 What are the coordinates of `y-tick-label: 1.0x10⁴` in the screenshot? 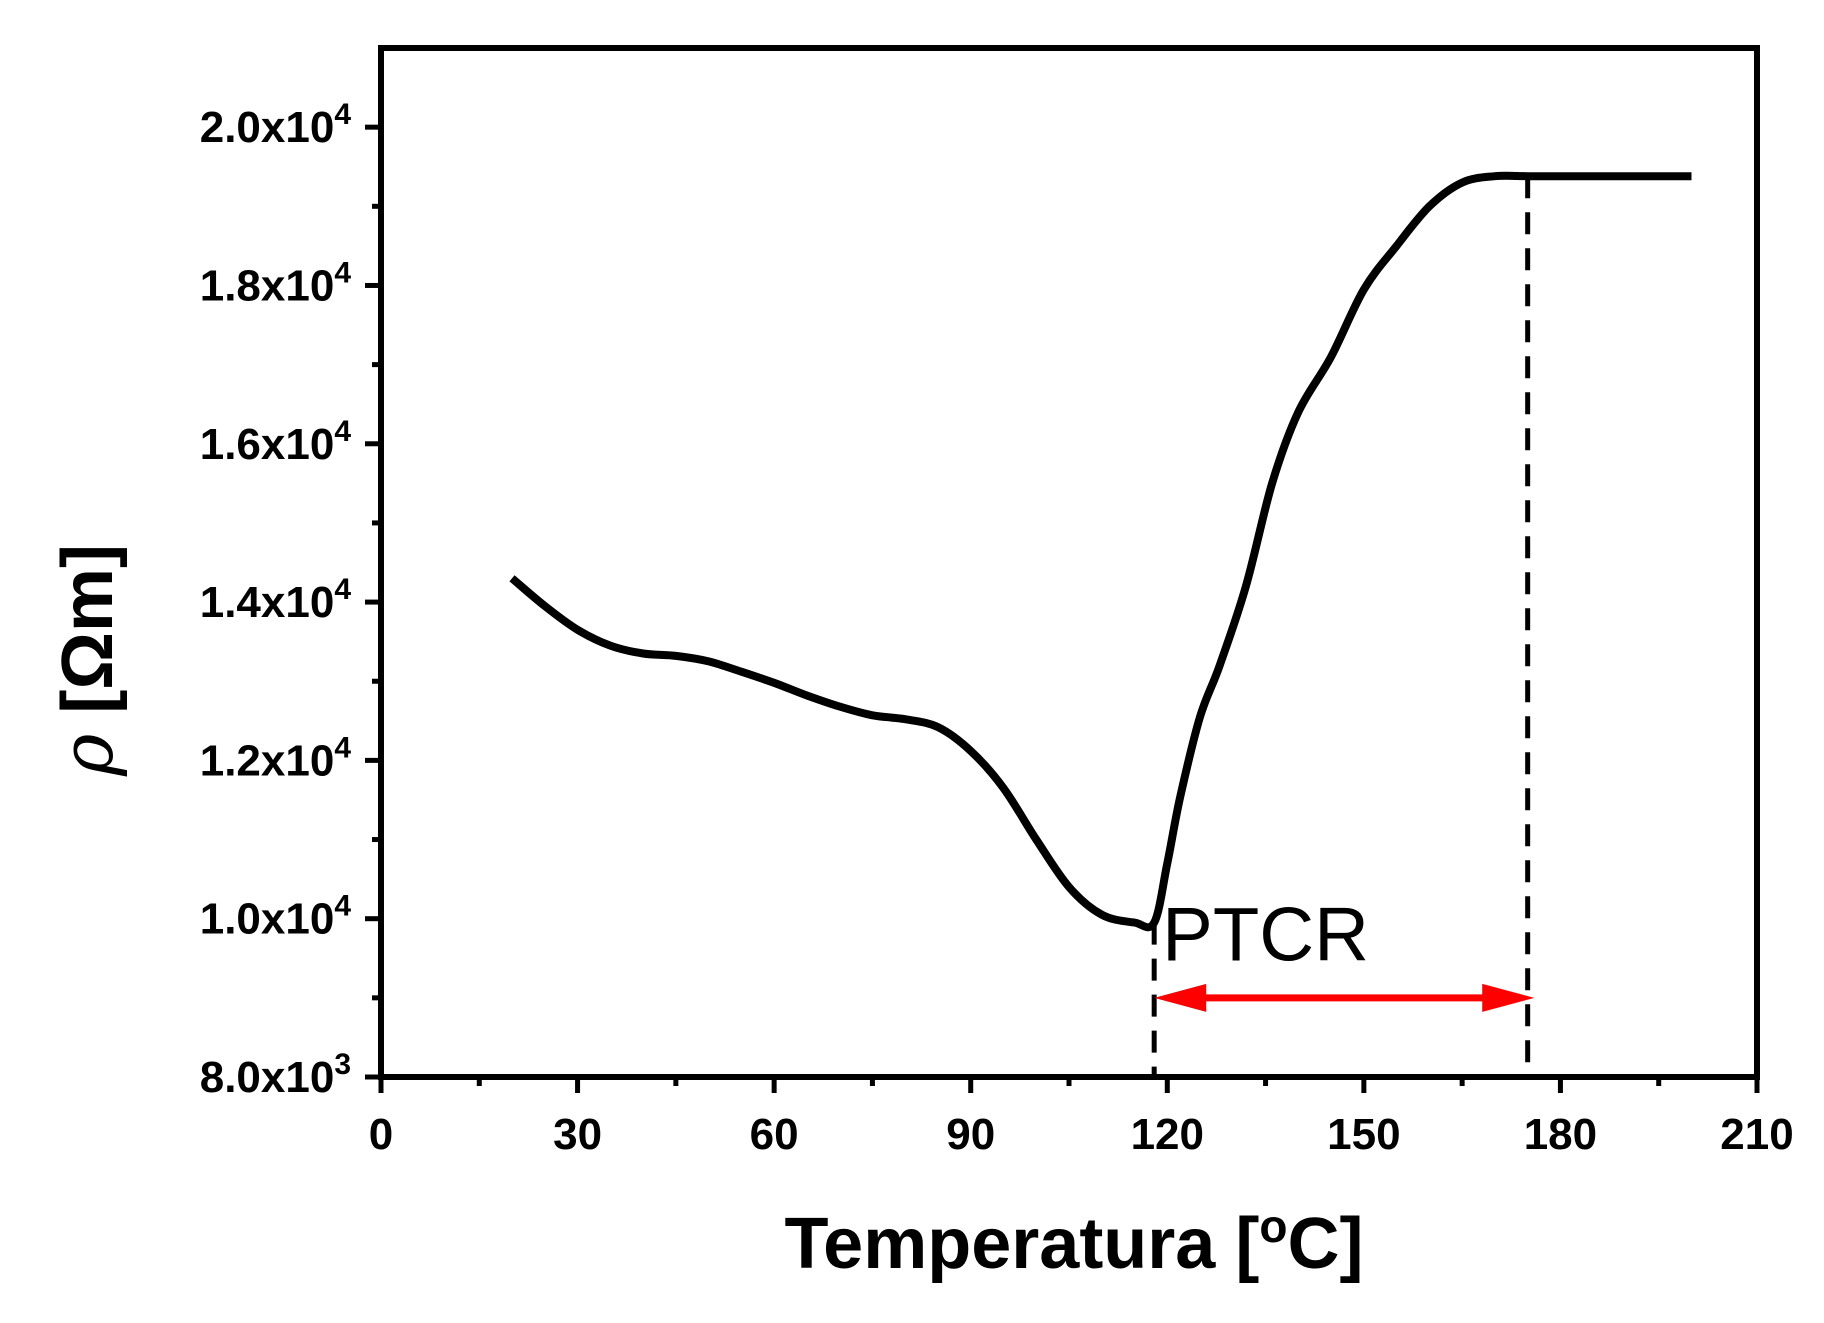 It's located at (276, 917).